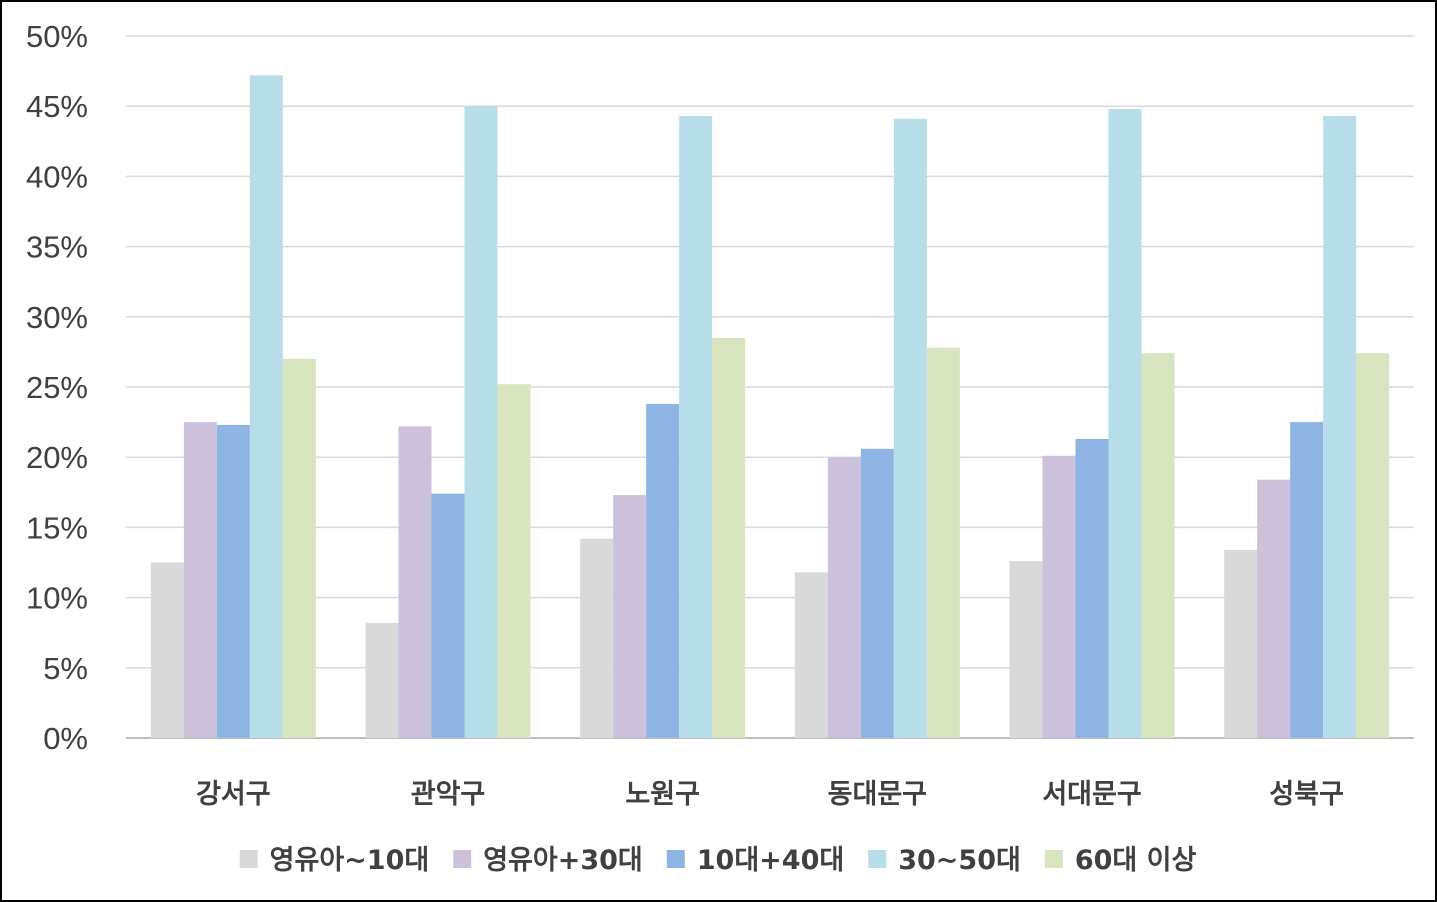 The width and height of the screenshot is (1437, 902). Describe the element at coordinates (662, 794) in the screenshot. I see `x-category-label: 노원구` at that location.